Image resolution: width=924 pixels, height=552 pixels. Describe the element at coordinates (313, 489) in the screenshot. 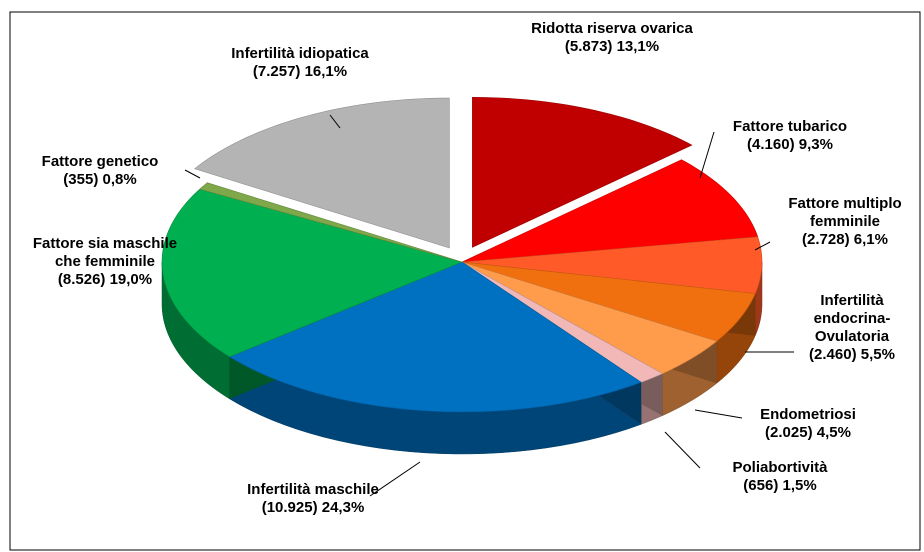

I see `label-text: Infertilità maschile` at that location.